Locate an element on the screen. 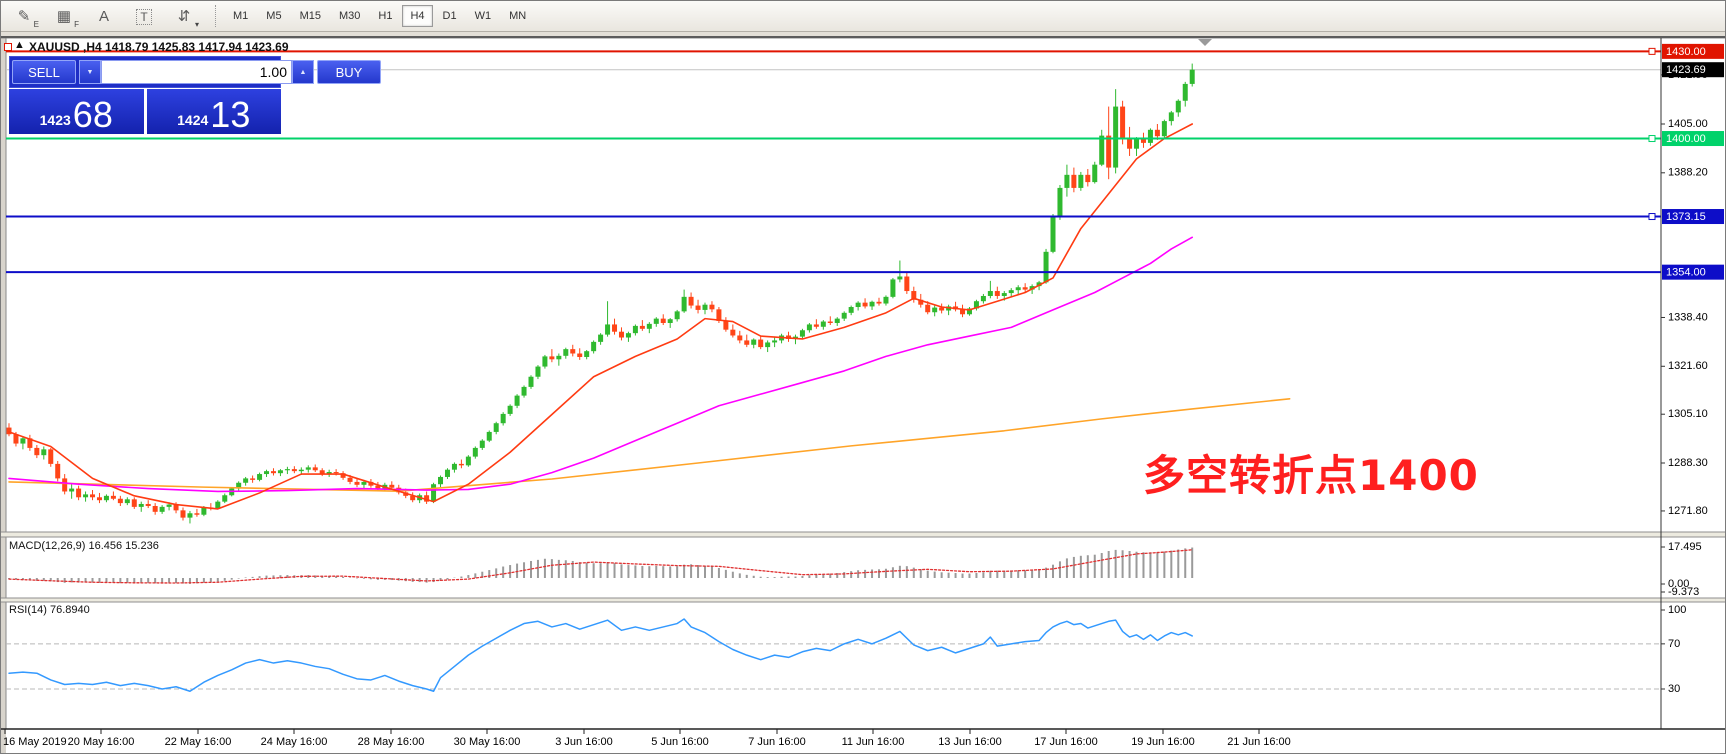 Image resolution: width=1726 pixels, height=754 pixels. svg-text: 70 is located at coordinates (1674, 644).